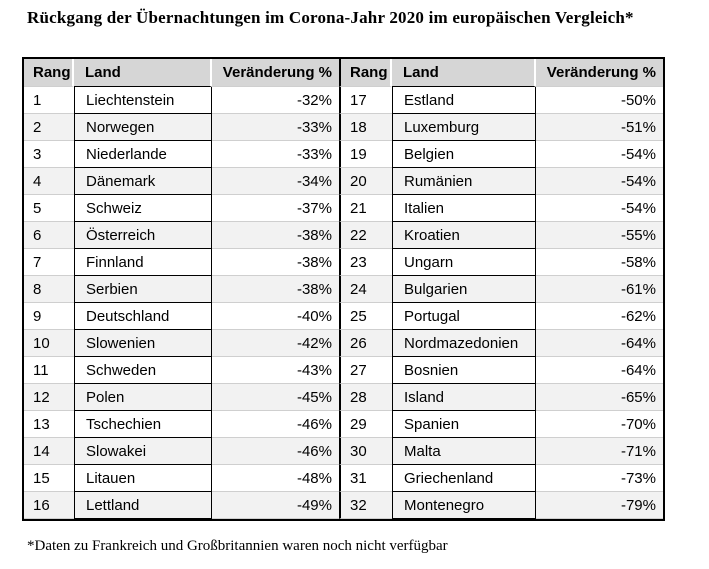  I want to click on table-row: 1 Liechtenstein -32% 17 Estland -50%, so click(343, 100).